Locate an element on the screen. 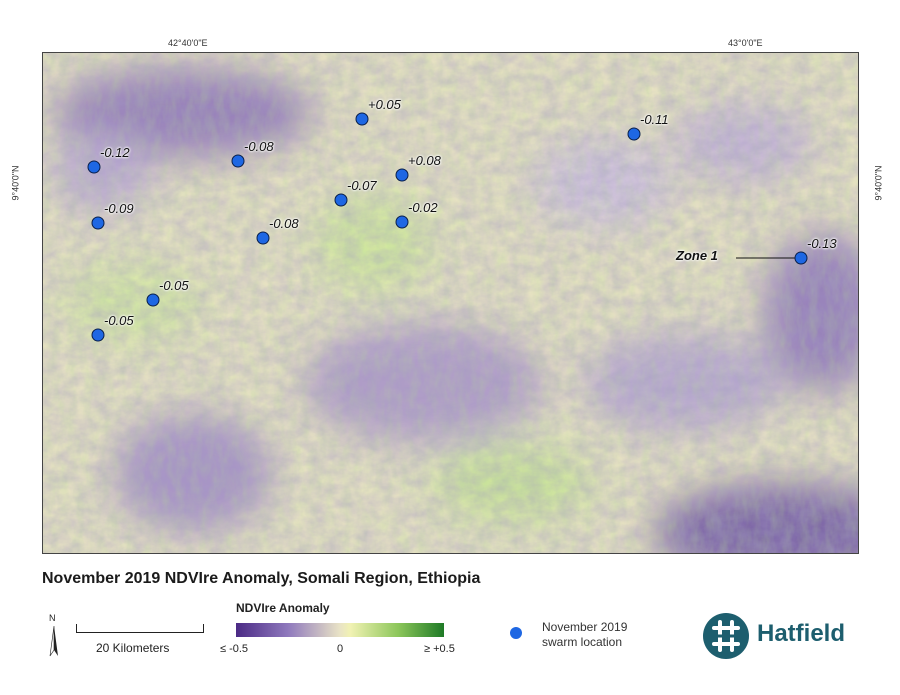 This screenshot has height=695, width=900. north-arrow-icon is located at coordinates (53, 641).